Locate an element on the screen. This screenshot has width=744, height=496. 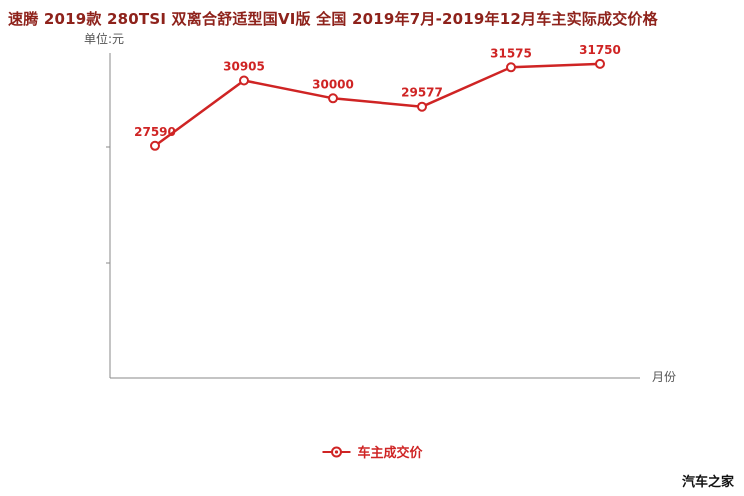
legend-line-dot-icon is located at coordinates (336, 451).